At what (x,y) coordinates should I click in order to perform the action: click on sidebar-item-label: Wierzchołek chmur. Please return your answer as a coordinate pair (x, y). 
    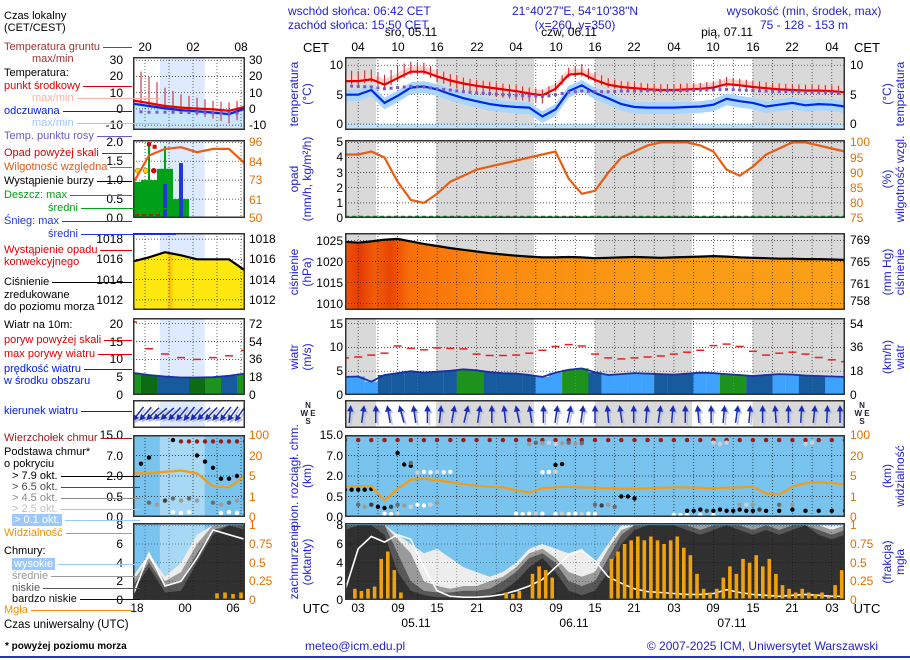
    Looking at the image, I should click on (51, 438).